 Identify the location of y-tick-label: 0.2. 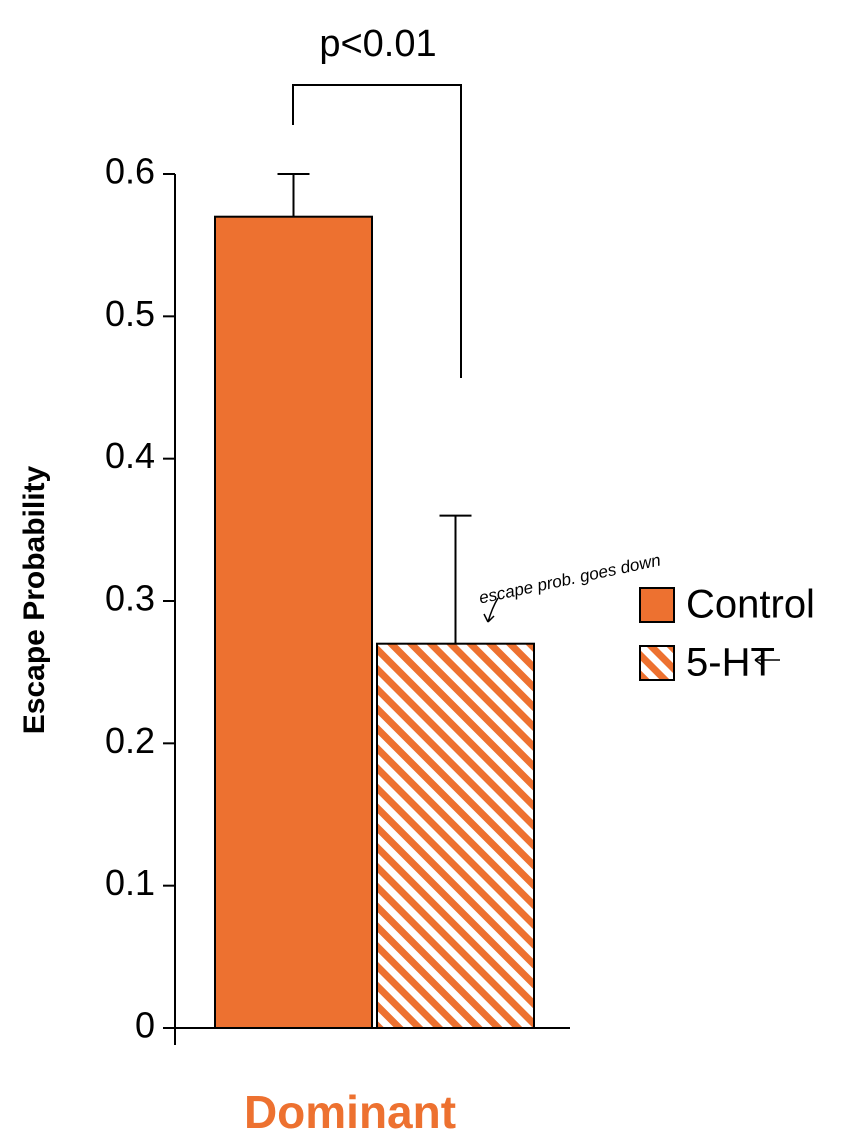
(130, 740).